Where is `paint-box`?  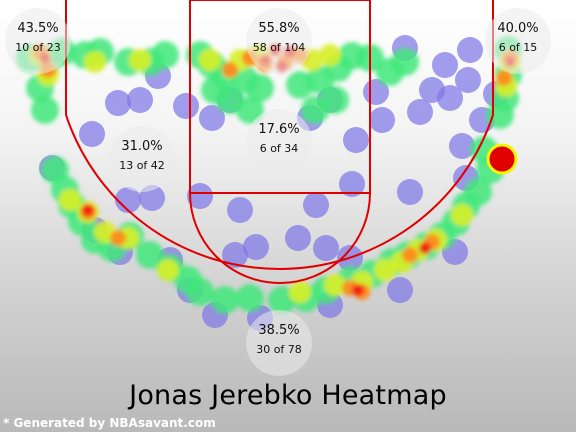
paint-box is located at coordinates (280, 97).